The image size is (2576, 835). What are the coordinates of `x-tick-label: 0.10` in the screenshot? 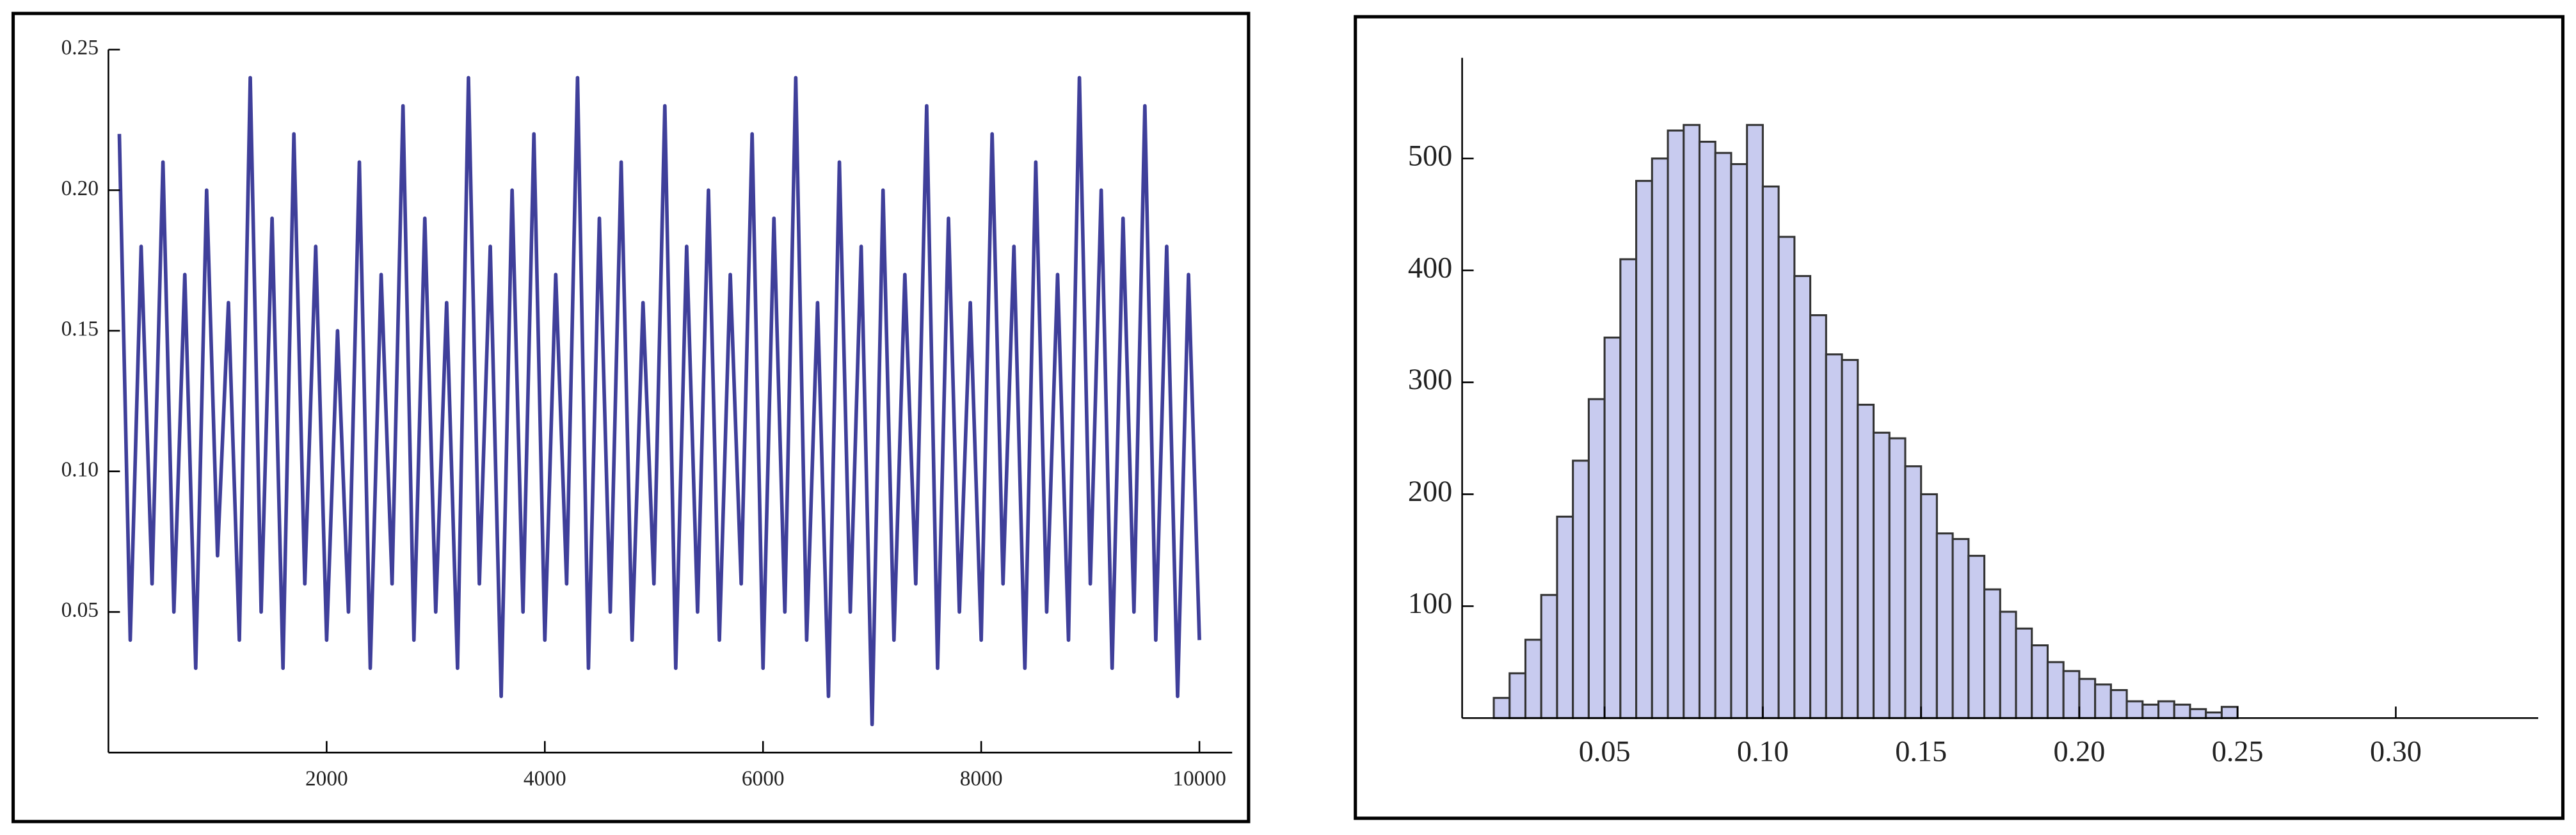 It's located at (1763, 751).